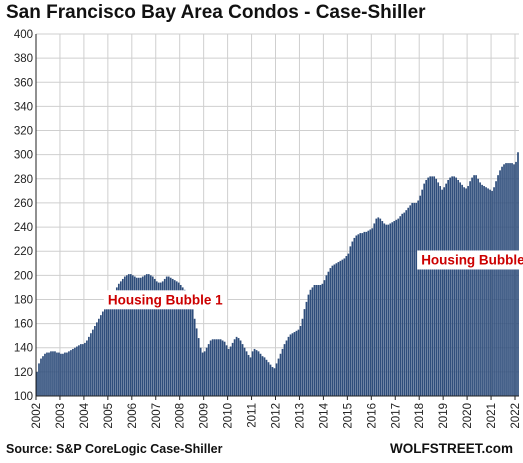  I want to click on x-tick-label: 2003, so click(61, 416).